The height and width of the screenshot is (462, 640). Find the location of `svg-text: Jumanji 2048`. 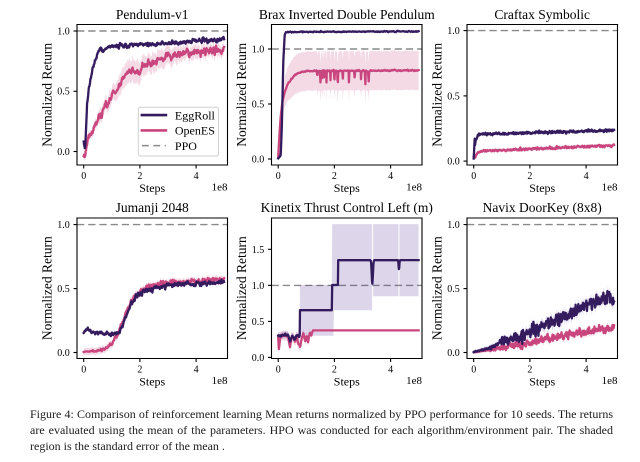

svg-text: Jumanji 2048 is located at coordinates (152, 207).